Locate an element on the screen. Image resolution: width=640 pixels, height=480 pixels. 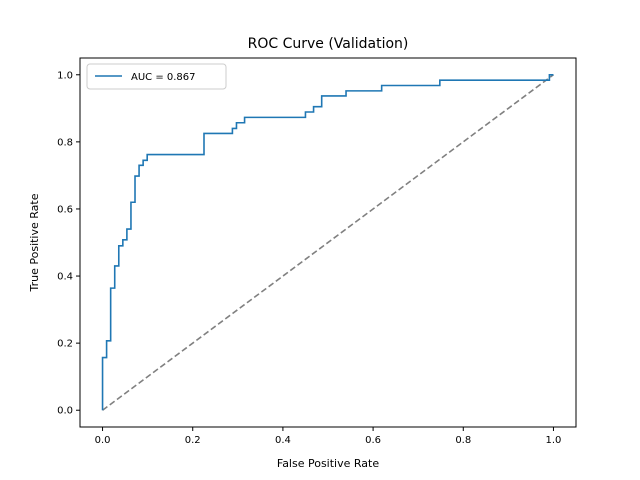
y-tick-label: 0.4 is located at coordinates (65, 277).